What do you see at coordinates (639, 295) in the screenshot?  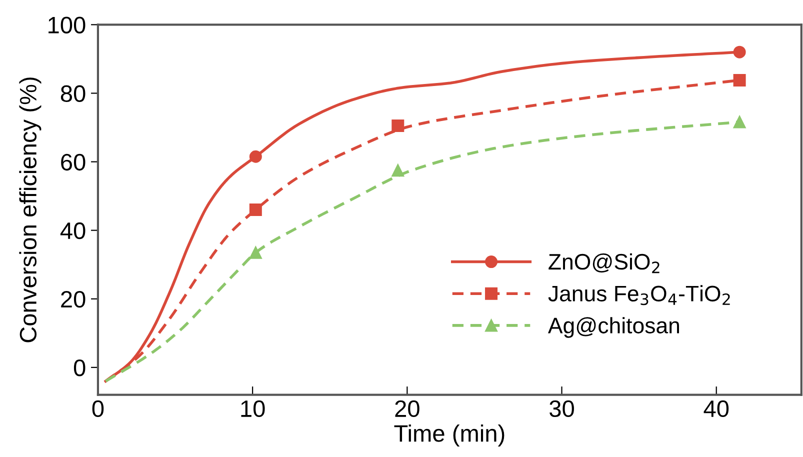 I see `legend-label: Janus Fe$_{3}$O$_{4}$-TiO$_{2}$` at bounding box center [639, 295].